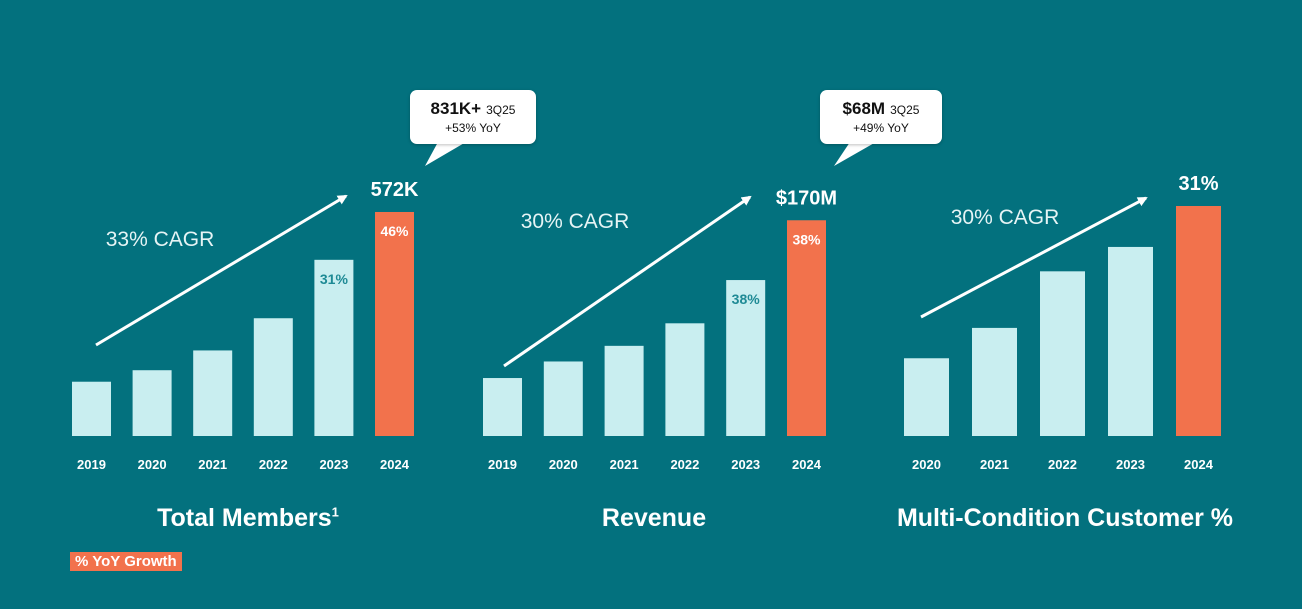 This screenshot has width=1302, height=609. Describe the element at coordinates (160, 239) in the screenshot. I see `cagr-label: 33% CAGR` at that location.